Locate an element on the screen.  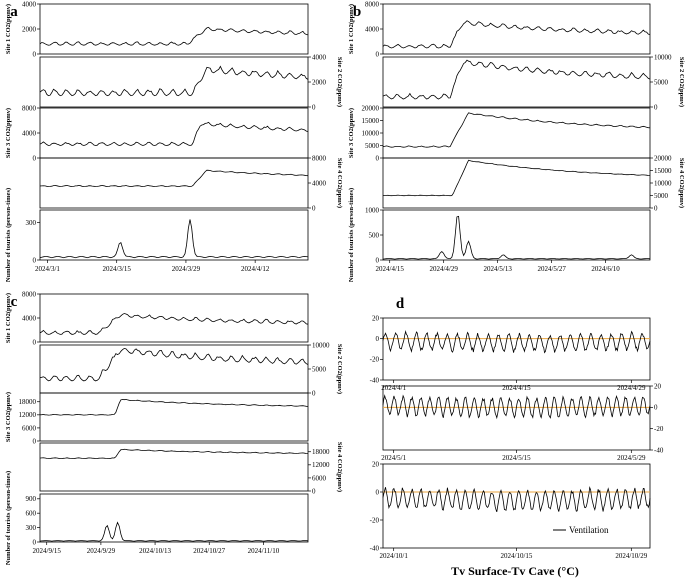
b-site4-ytick-label: 10000 is located at coordinates (663, 183).